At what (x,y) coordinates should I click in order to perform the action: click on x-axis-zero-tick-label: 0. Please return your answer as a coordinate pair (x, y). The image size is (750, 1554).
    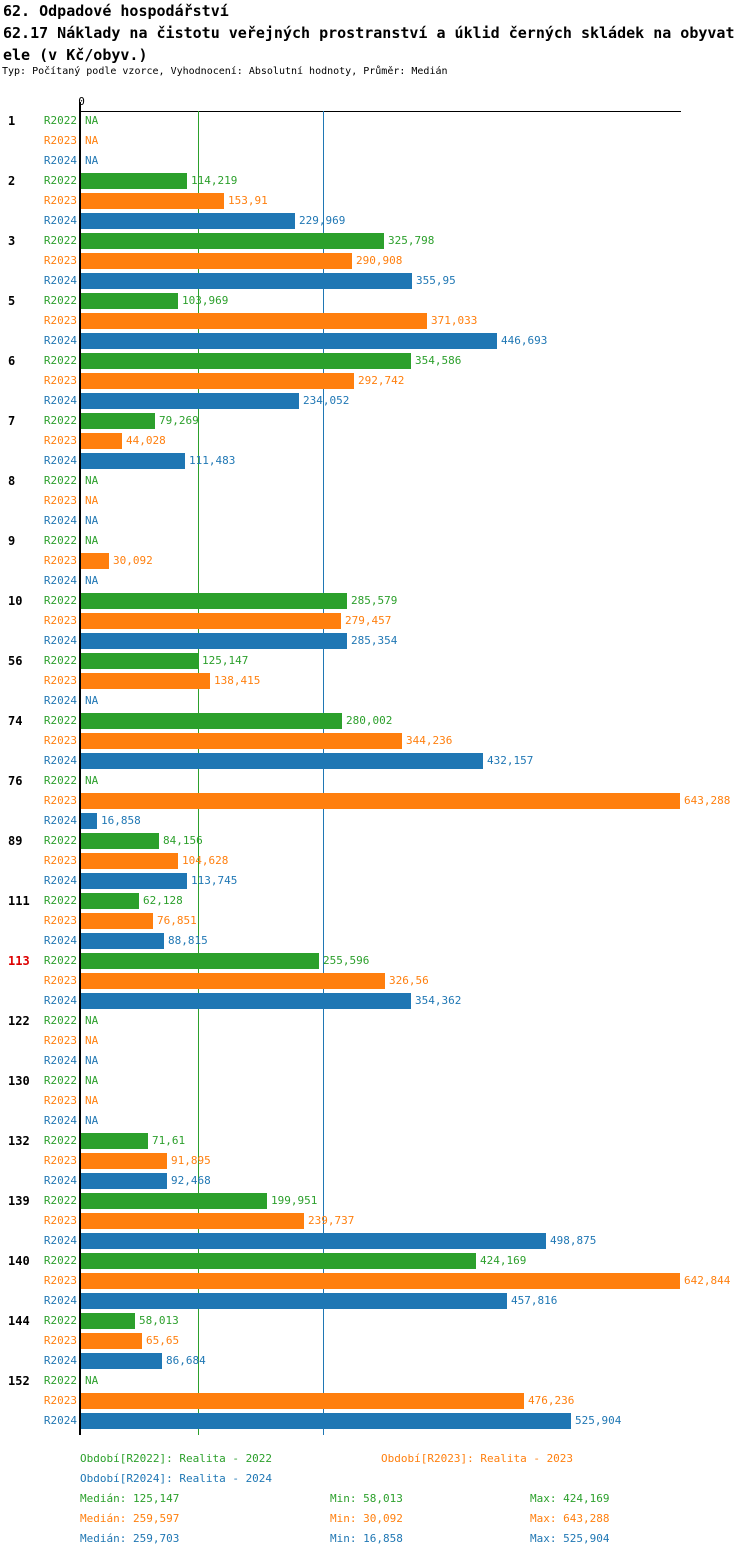
    Looking at the image, I should click on (81, 101).